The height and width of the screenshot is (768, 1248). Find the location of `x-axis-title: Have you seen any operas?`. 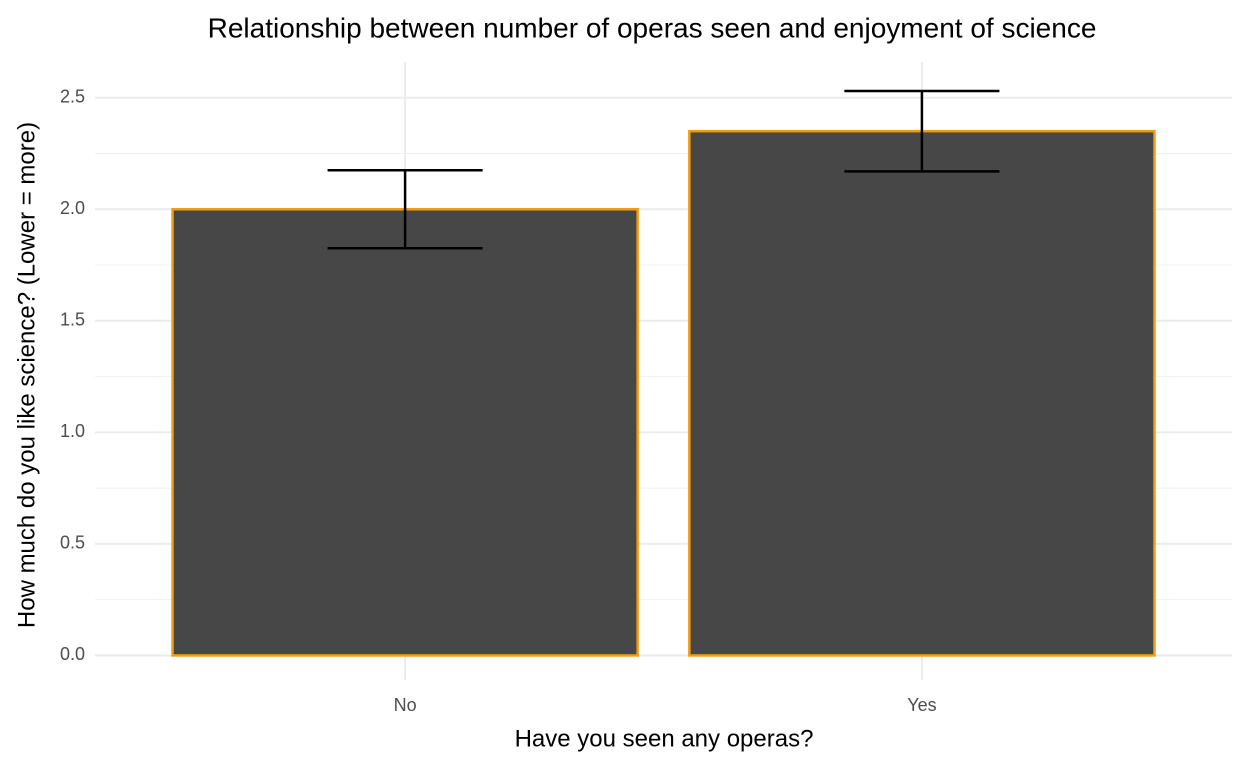

x-axis-title: Have you seen any operas? is located at coordinates (664, 738).